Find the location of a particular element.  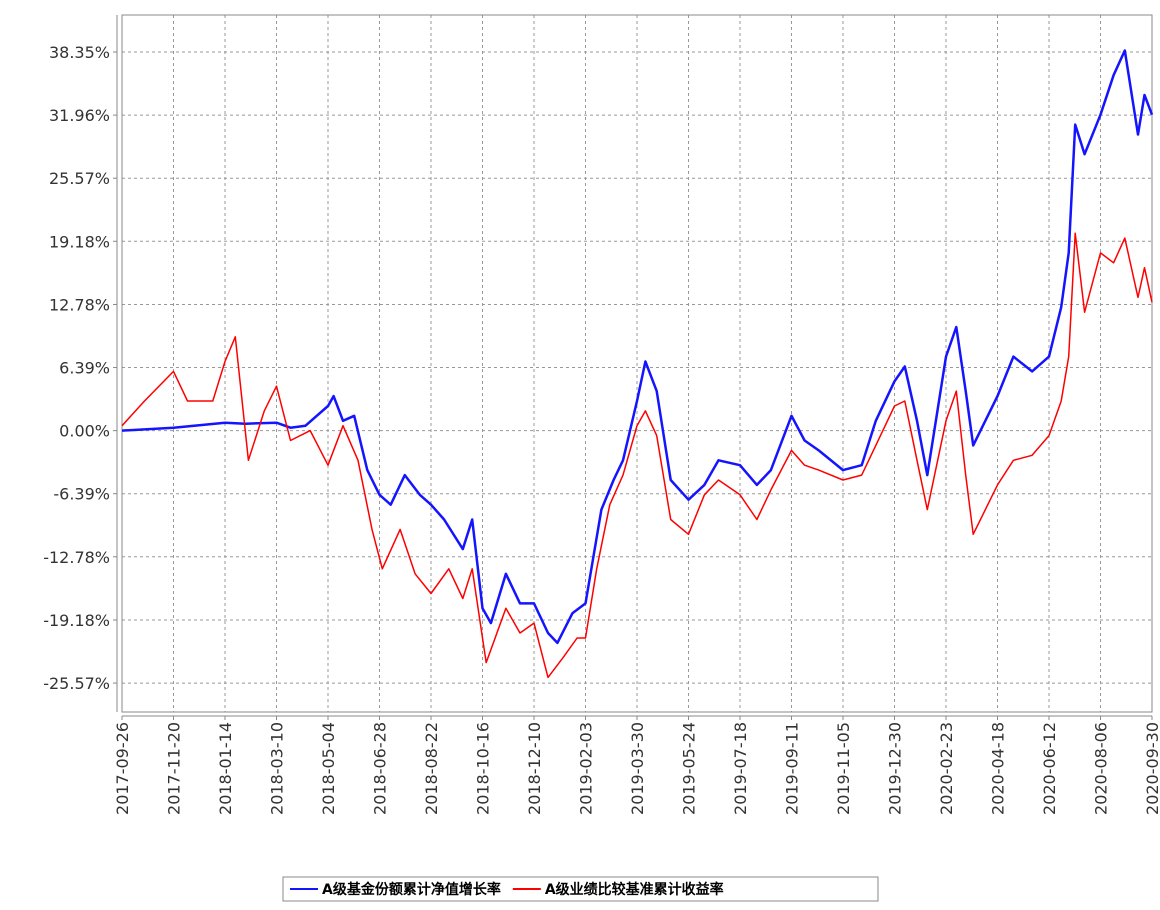

x-tick-label: 2020-09-30 is located at coordinates (1151, 768).